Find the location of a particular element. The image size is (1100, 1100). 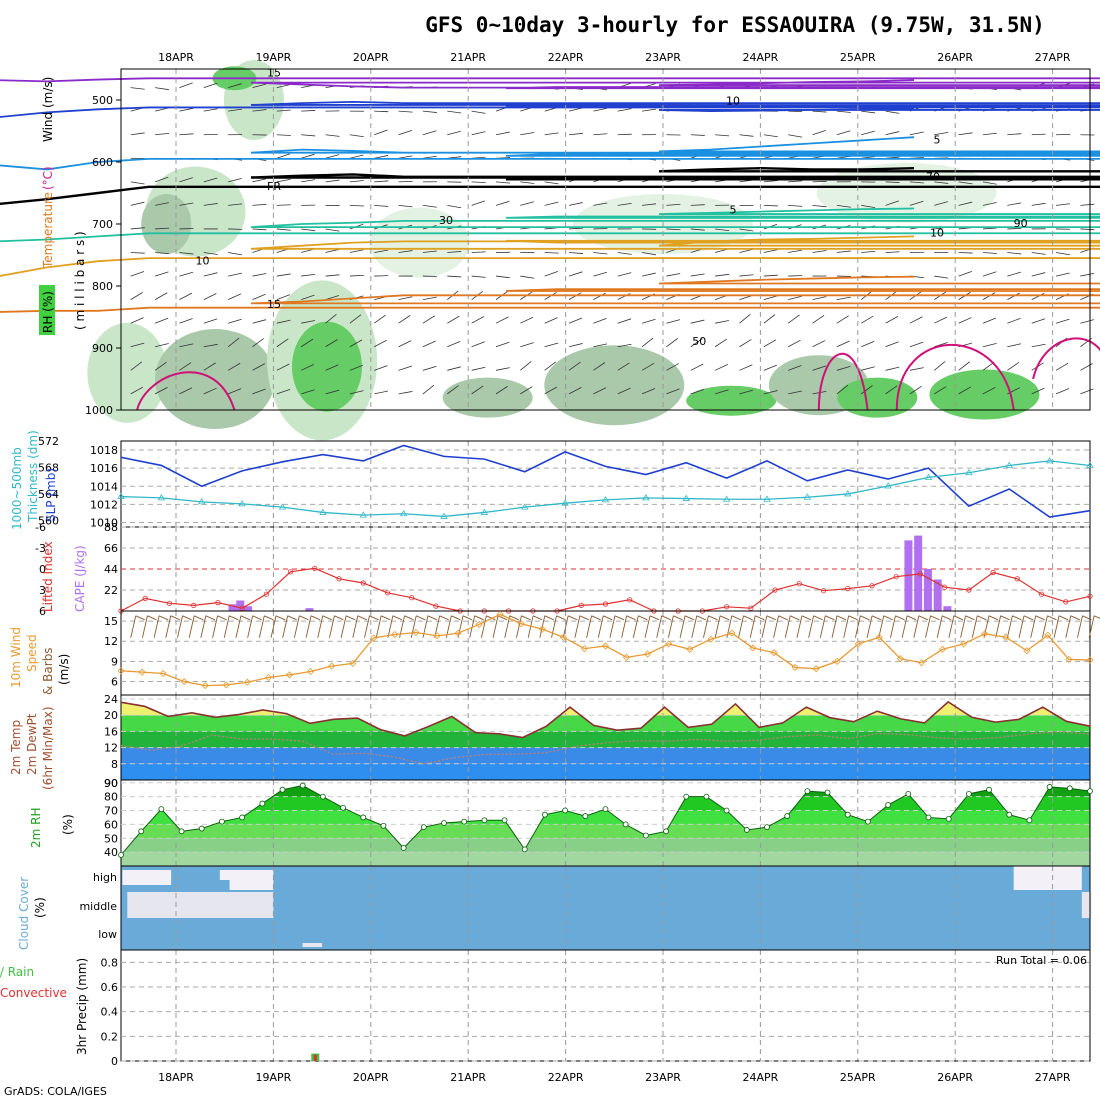

rh-band is located at coordinates (605, 859).